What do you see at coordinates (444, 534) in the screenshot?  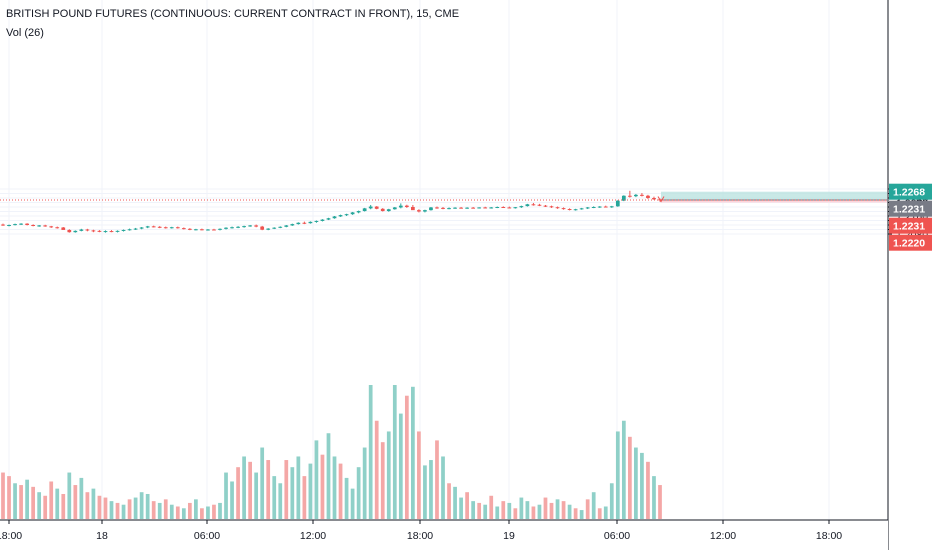 I see `time-axis: 18:00 18 06:00 12:00 18:00 19 06:00 12:00 18:00` at bounding box center [444, 534].